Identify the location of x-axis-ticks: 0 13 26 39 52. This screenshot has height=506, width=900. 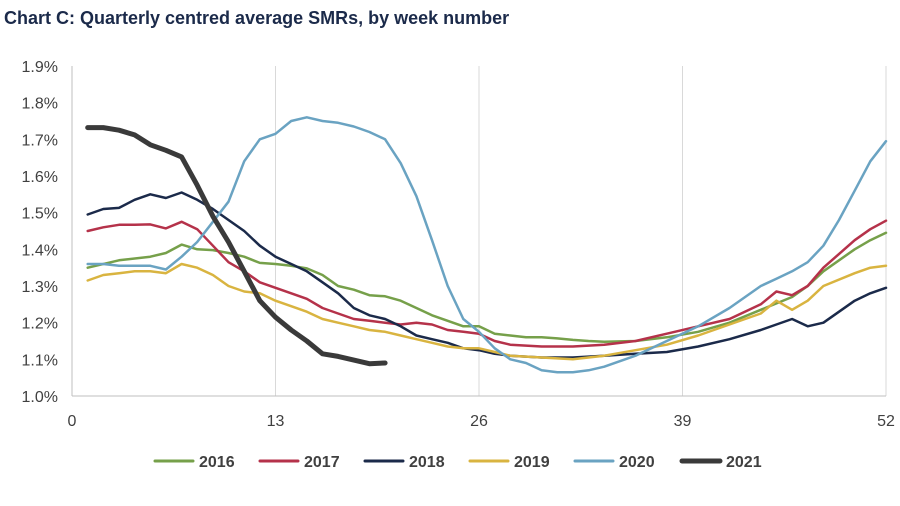
(481, 421).